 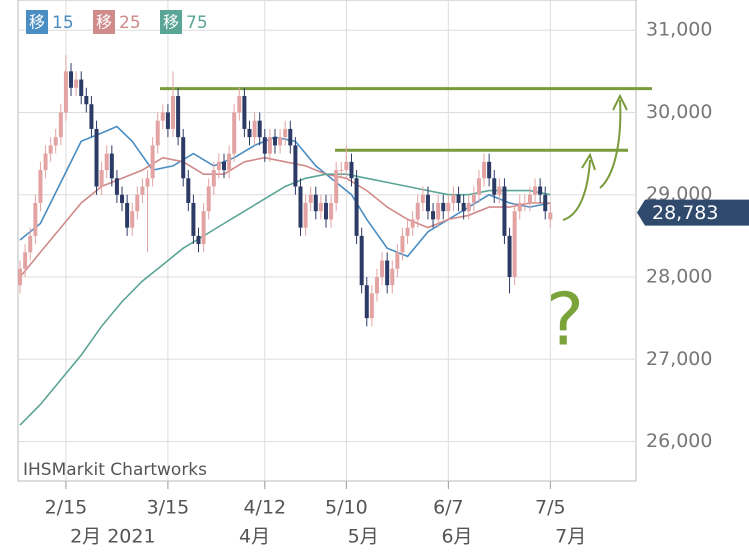 I want to click on price-tag-label: 28,783, so click(x=685, y=213).